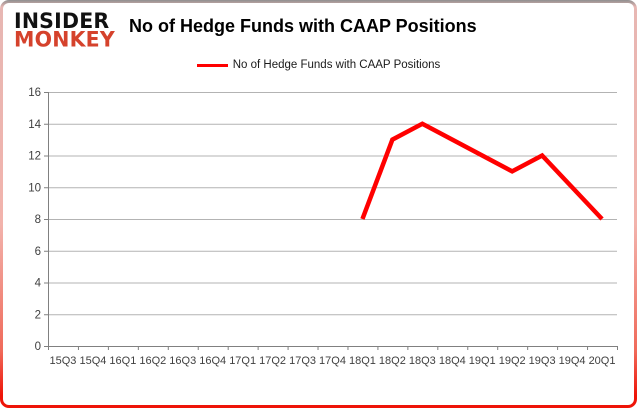 This screenshot has width=637, height=408. I want to click on x-axis-tick-label: 16Q1, so click(122, 361).